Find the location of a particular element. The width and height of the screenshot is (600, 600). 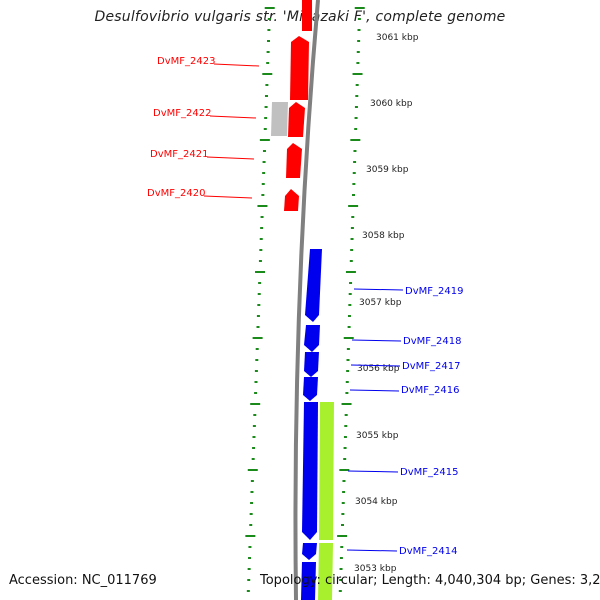

gene-label: DvMF_2422 is located at coordinates (182, 113).